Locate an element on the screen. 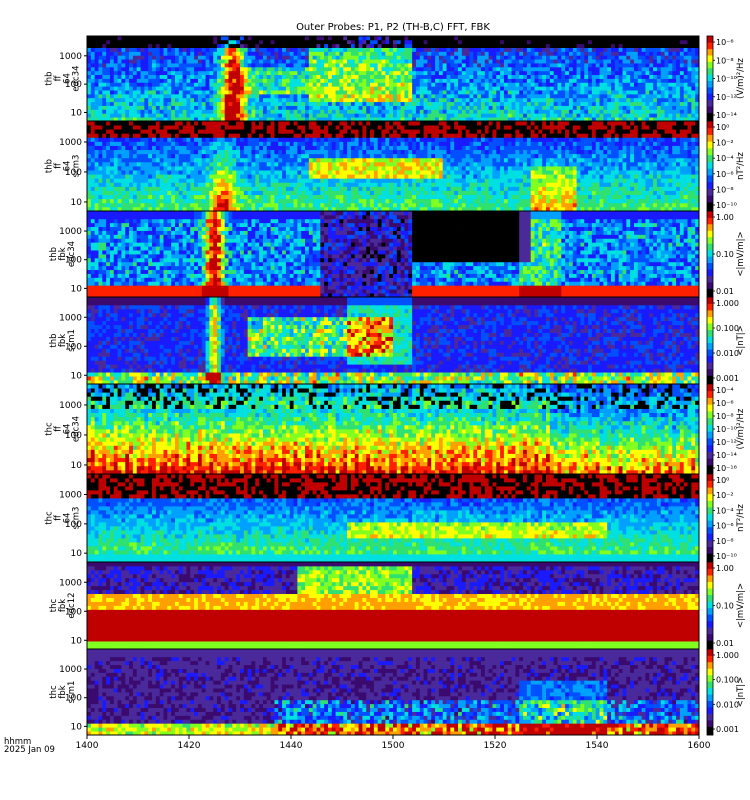 Image resolution: width=750 pixels, height=800 pixels. colorbar-tick-label: 0.10 is located at coordinates (725, 254).